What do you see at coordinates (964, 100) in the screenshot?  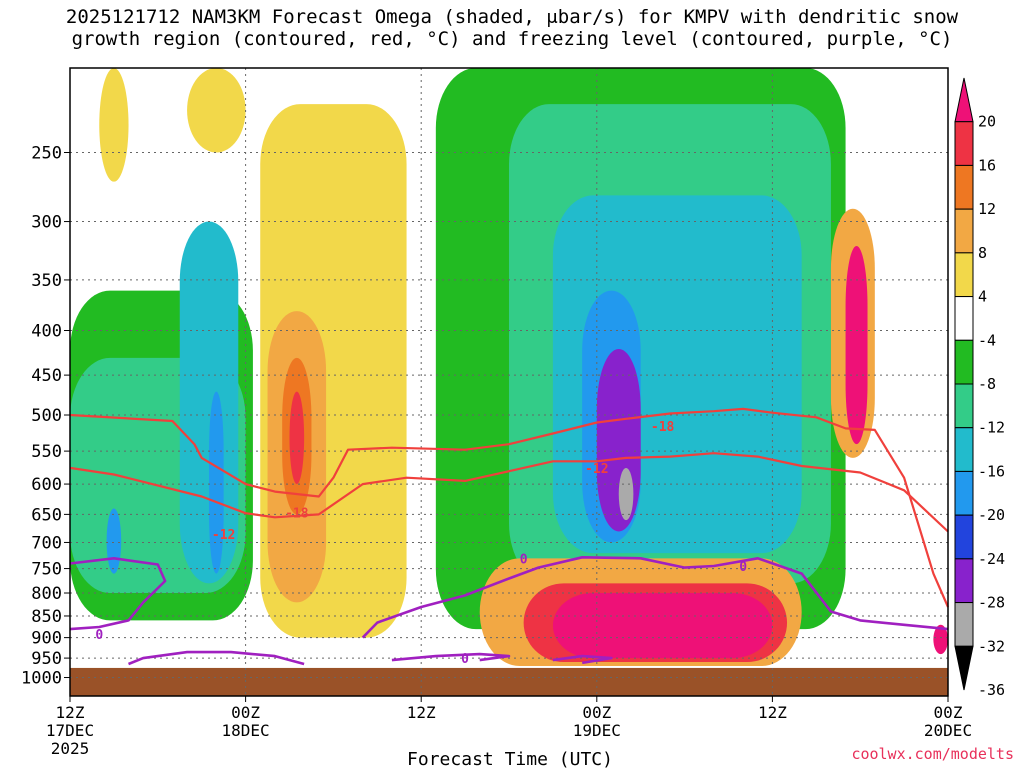 I see `colorbar-arrow-top` at bounding box center [964, 100].